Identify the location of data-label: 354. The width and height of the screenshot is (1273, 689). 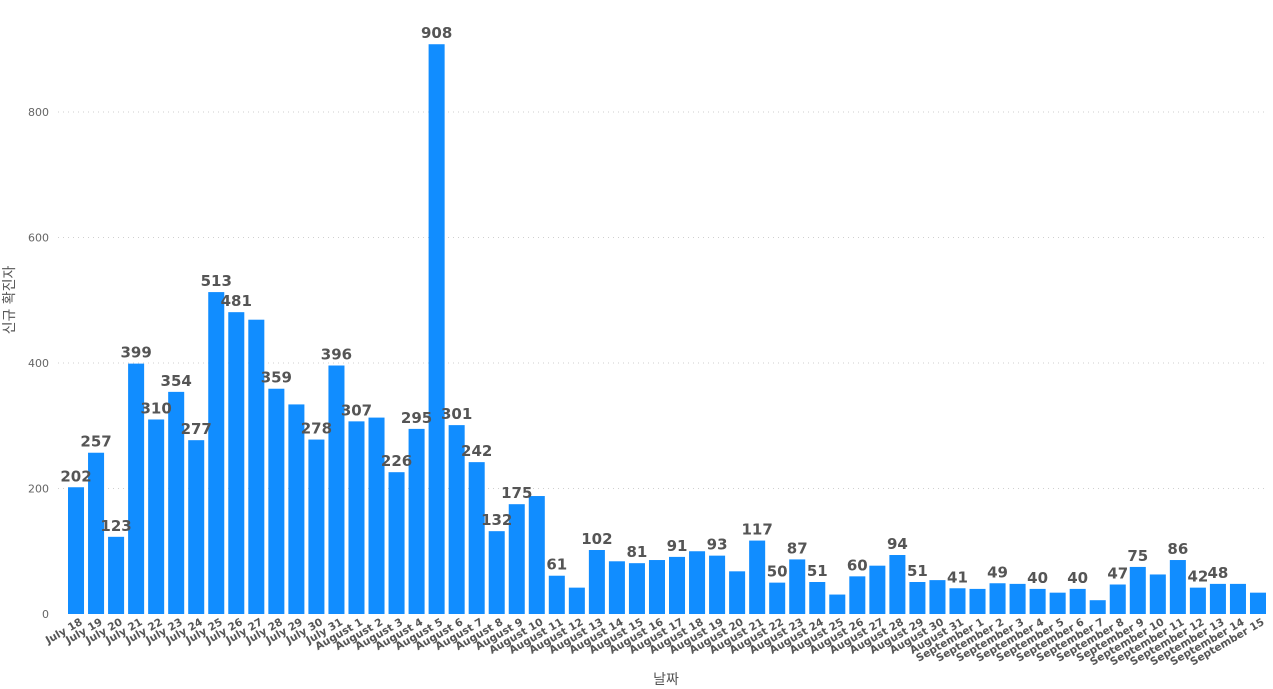
(176, 381).